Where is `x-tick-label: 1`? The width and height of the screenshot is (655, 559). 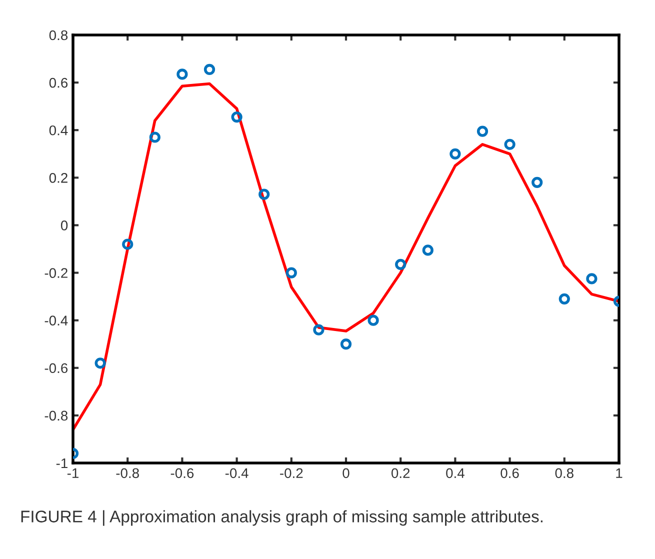 x-tick-label: 1 is located at coordinates (619, 473).